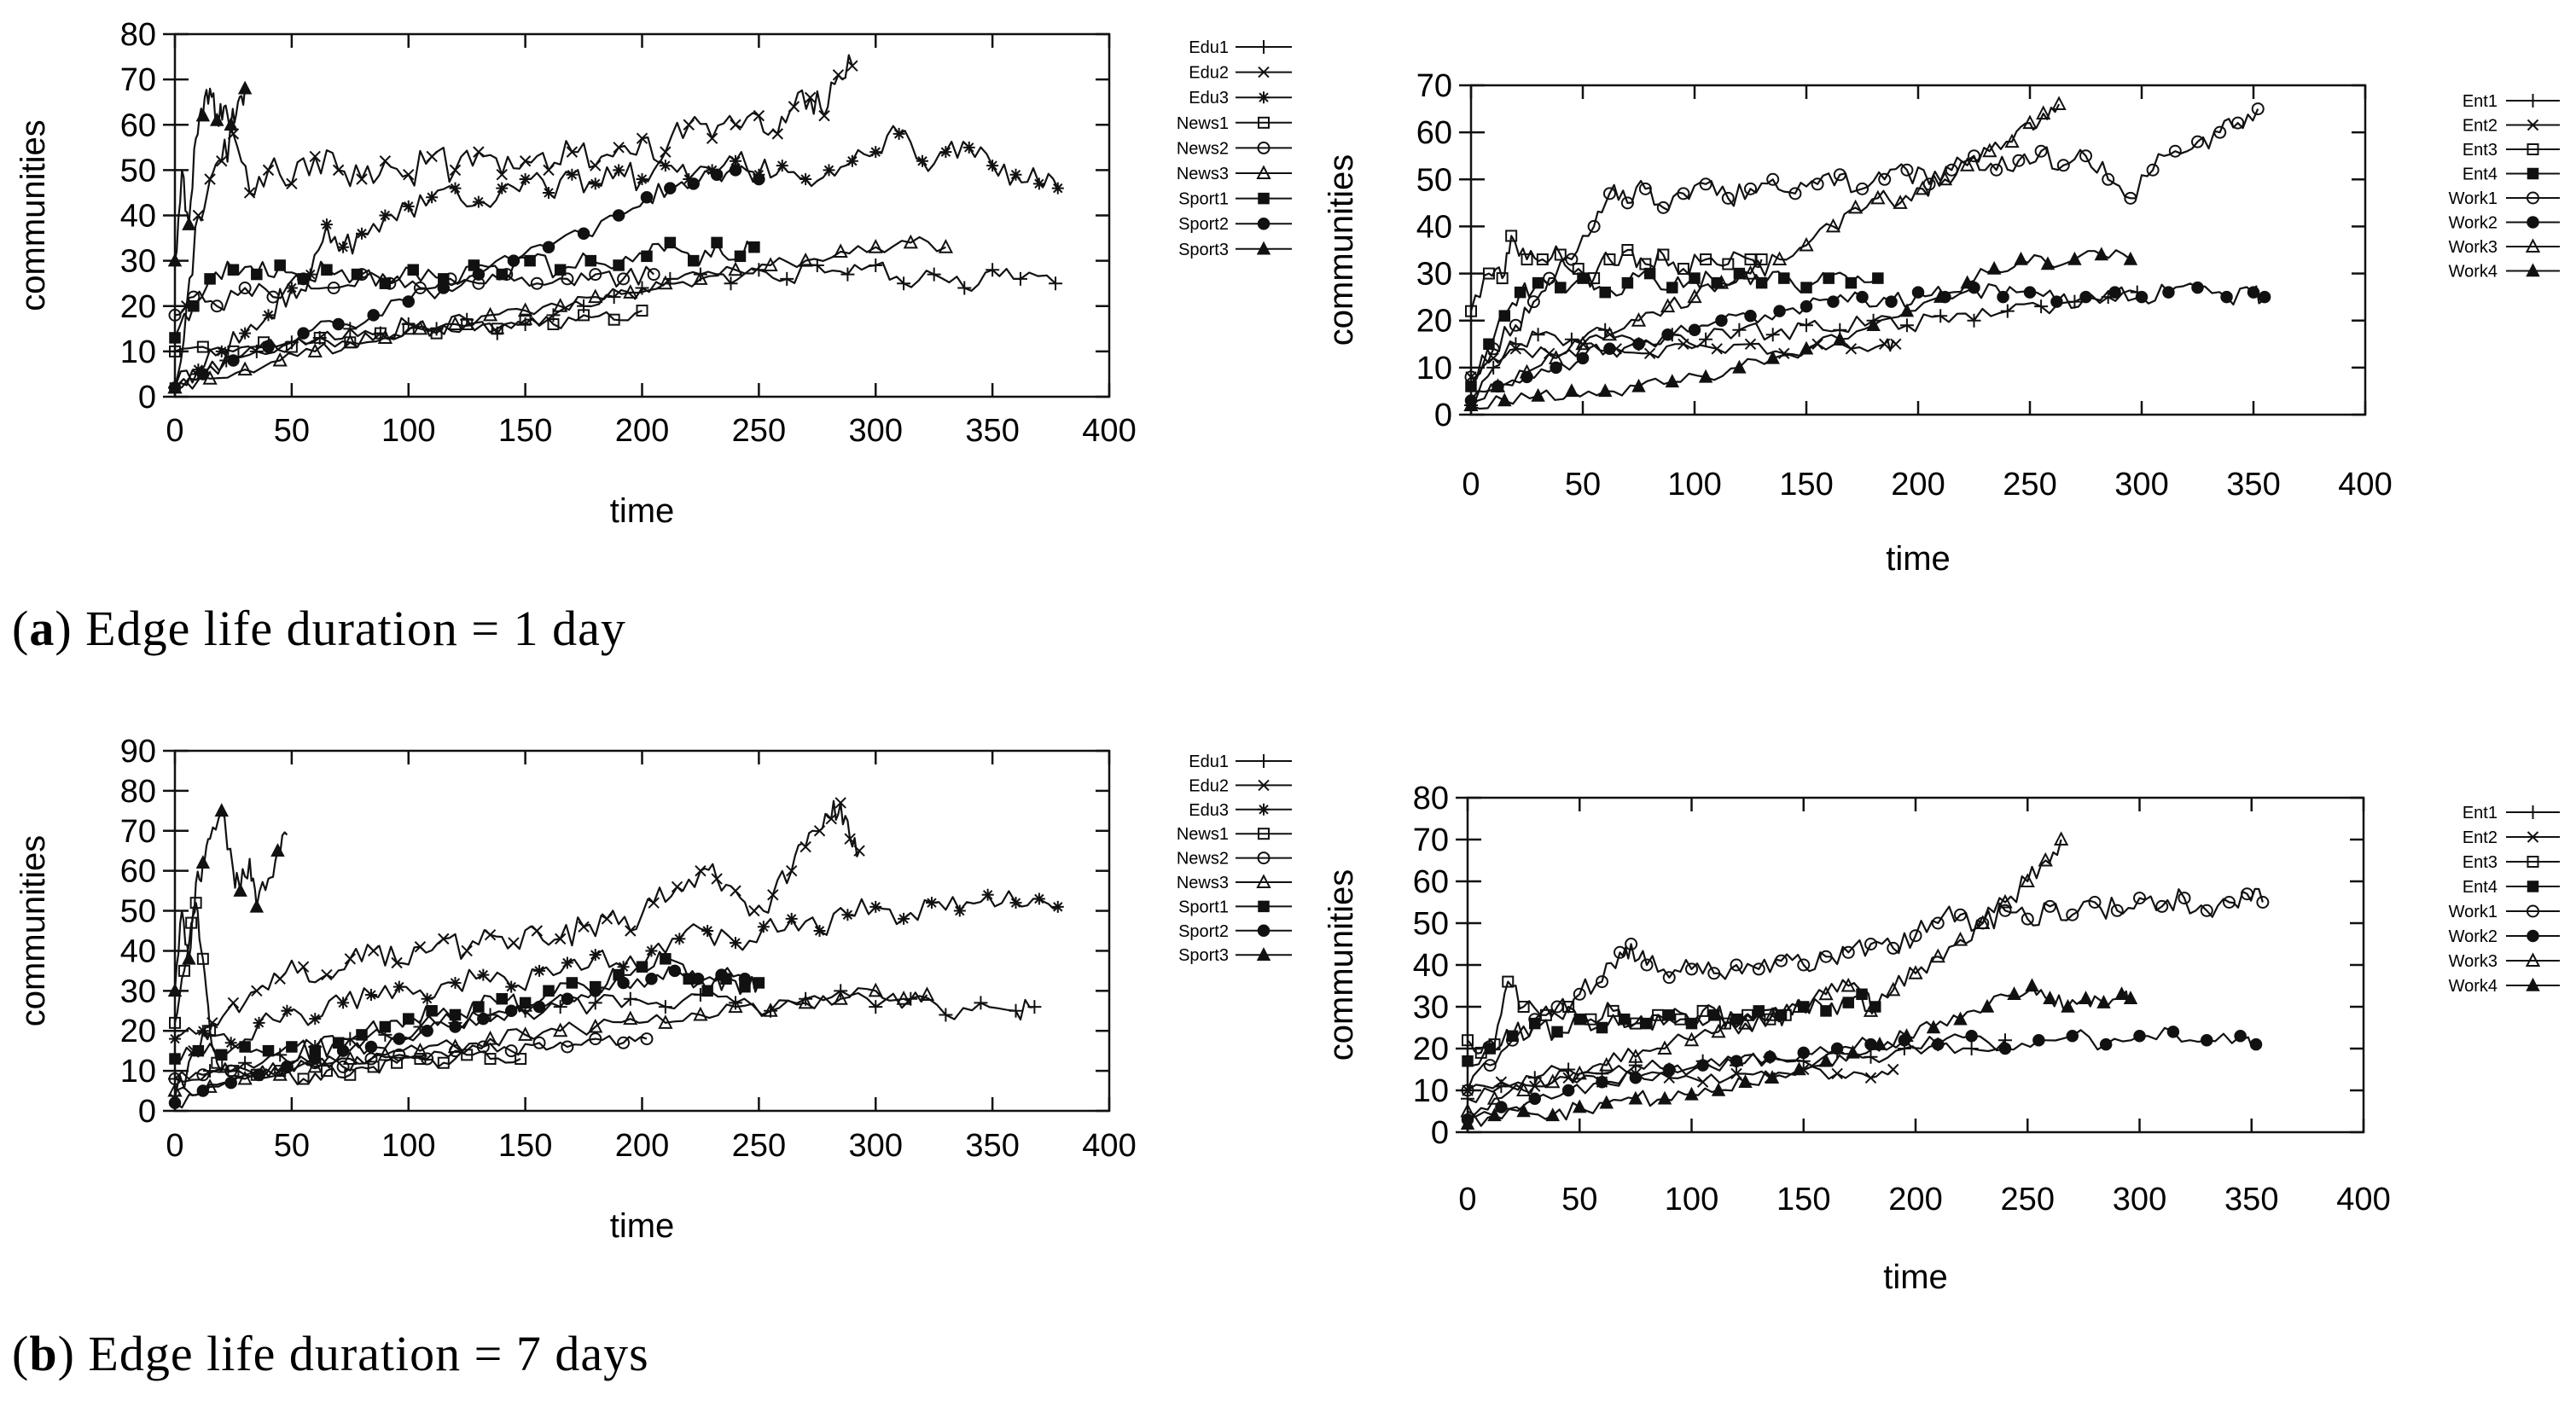 This screenshot has width=2576, height=1418. I want to click on axis-ticks: 0 50 100 150 200 250 300 350 400 0 10 20 30 40 50 60 70, so click(1904, 285).